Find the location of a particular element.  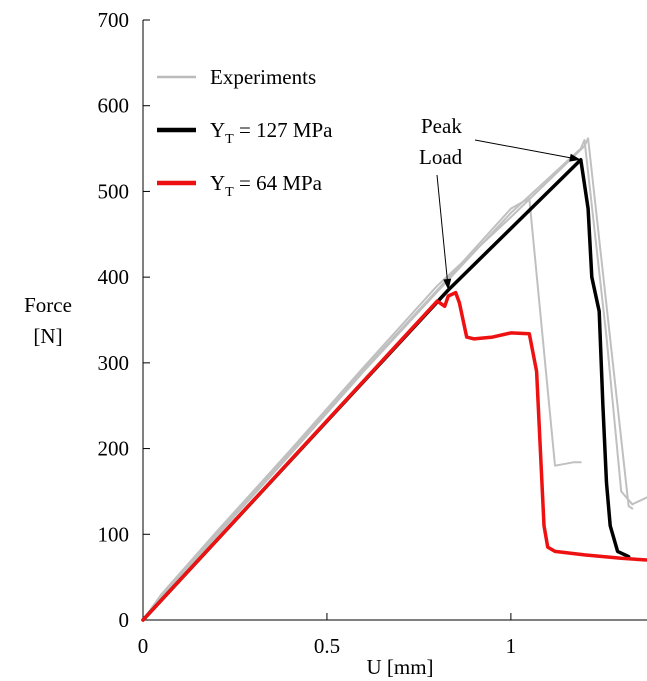

x-tick-label: 0.5 is located at coordinates (327, 646).